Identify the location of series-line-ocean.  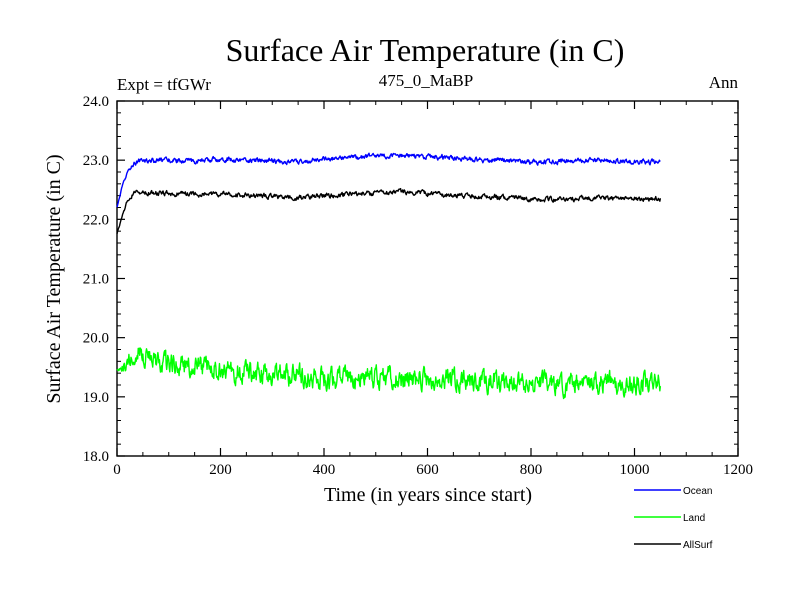
(388, 180).